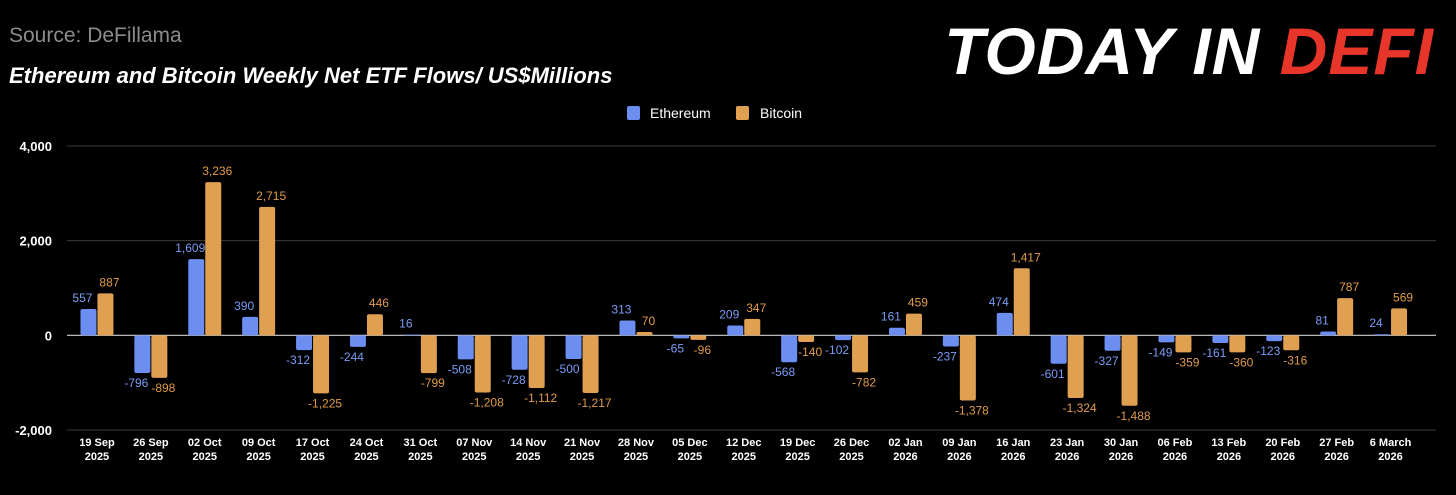 This screenshot has height=495, width=1456. What do you see at coordinates (205, 443) in the screenshot?
I see `x-tick-label: 02 Oct` at bounding box center [205, 443].